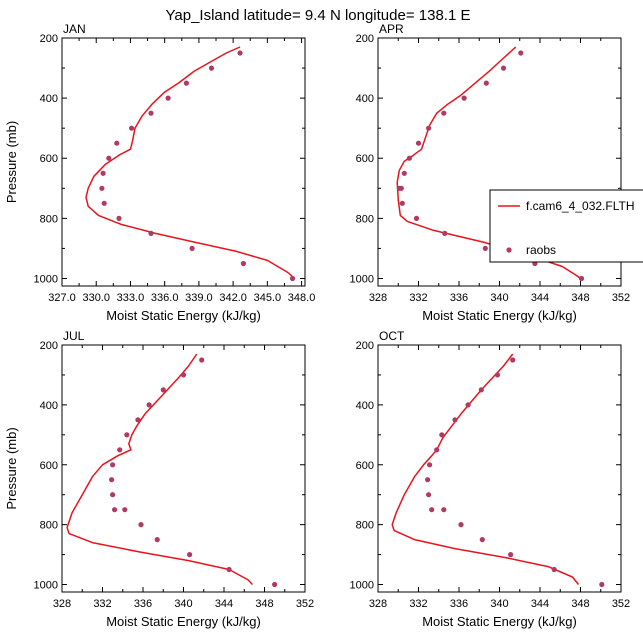 The image size is (643, 639). I want to click on x-tick-label: 344, so click(224, 604).